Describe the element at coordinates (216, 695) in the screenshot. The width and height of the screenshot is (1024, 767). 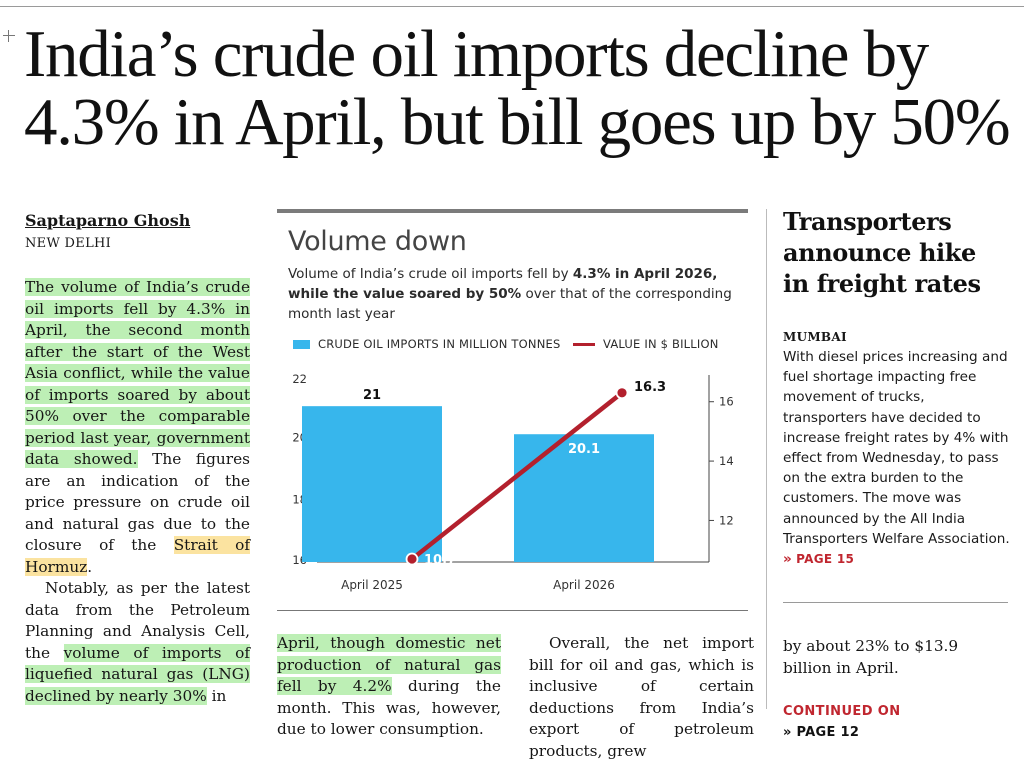
I see `paragraph-text: in` at that location.